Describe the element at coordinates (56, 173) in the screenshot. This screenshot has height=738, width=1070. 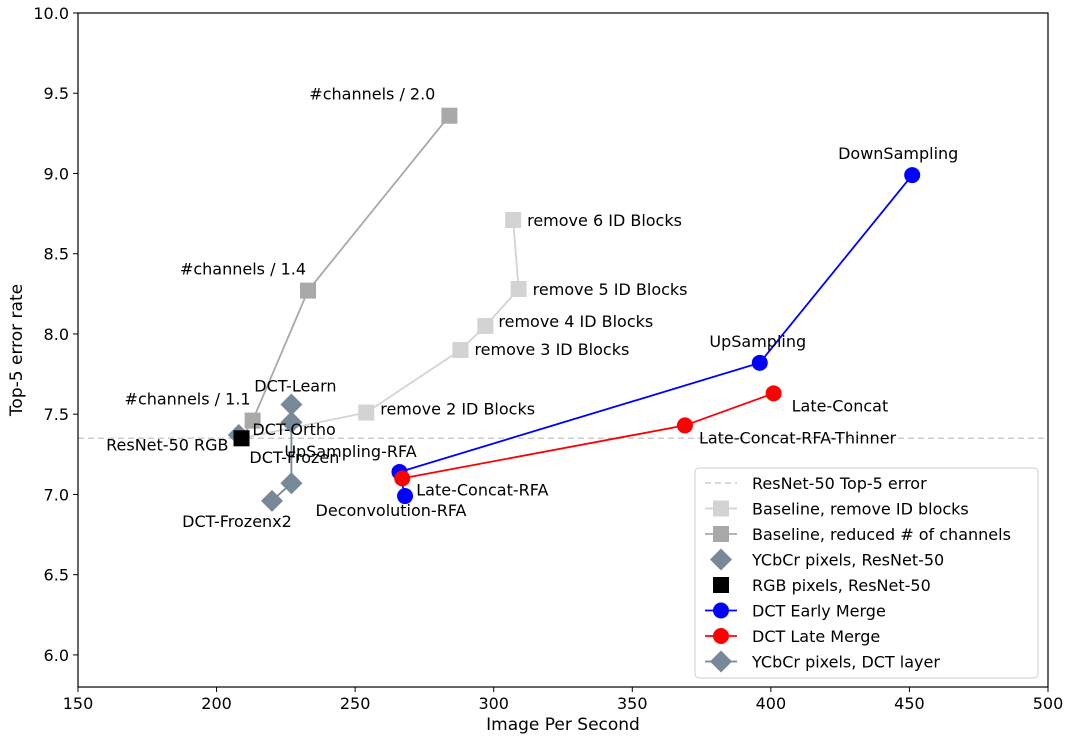
I see `y-tick-label-6: 9.0` at that location.